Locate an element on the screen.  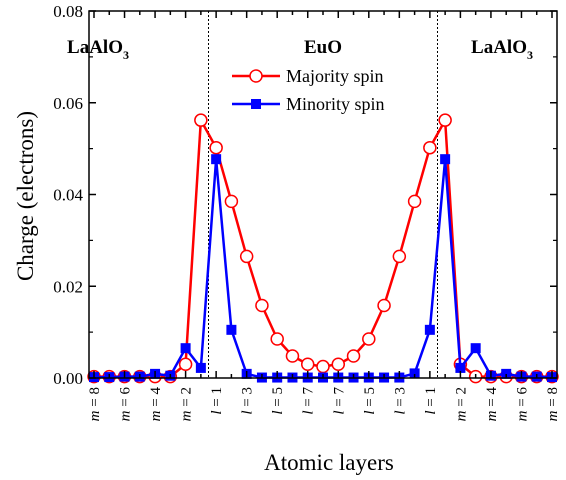
region-label-center: EuO is located at coordinates (323, 47).